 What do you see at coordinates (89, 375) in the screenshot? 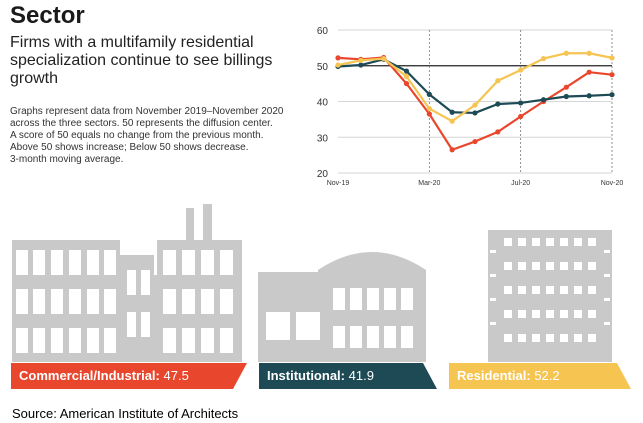
I see `sector-label: Commercial/Industrial:` at bounding box center [89, 375].